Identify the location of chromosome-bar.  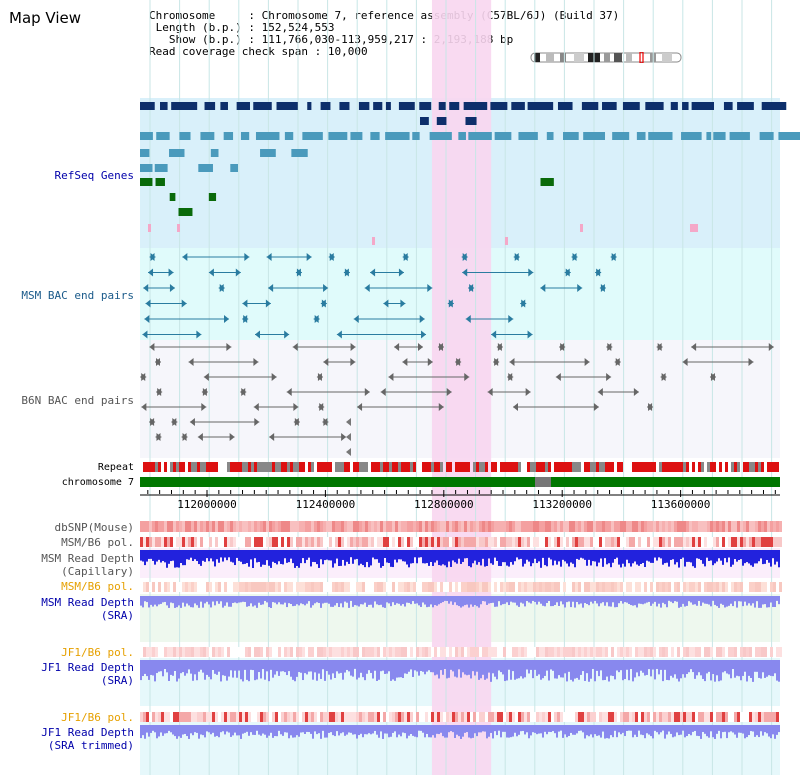
(460, 482).